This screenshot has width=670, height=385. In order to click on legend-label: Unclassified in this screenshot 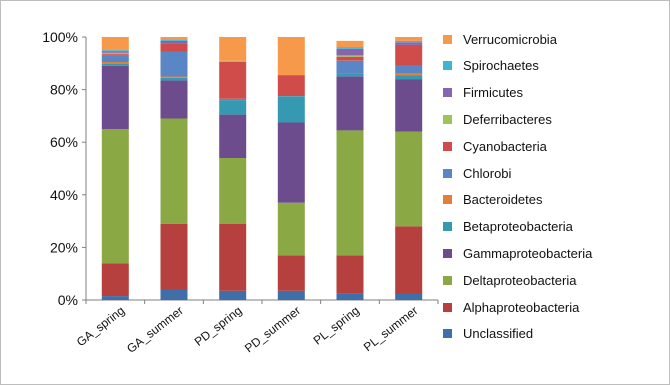, I will do `click(498, 334)`.